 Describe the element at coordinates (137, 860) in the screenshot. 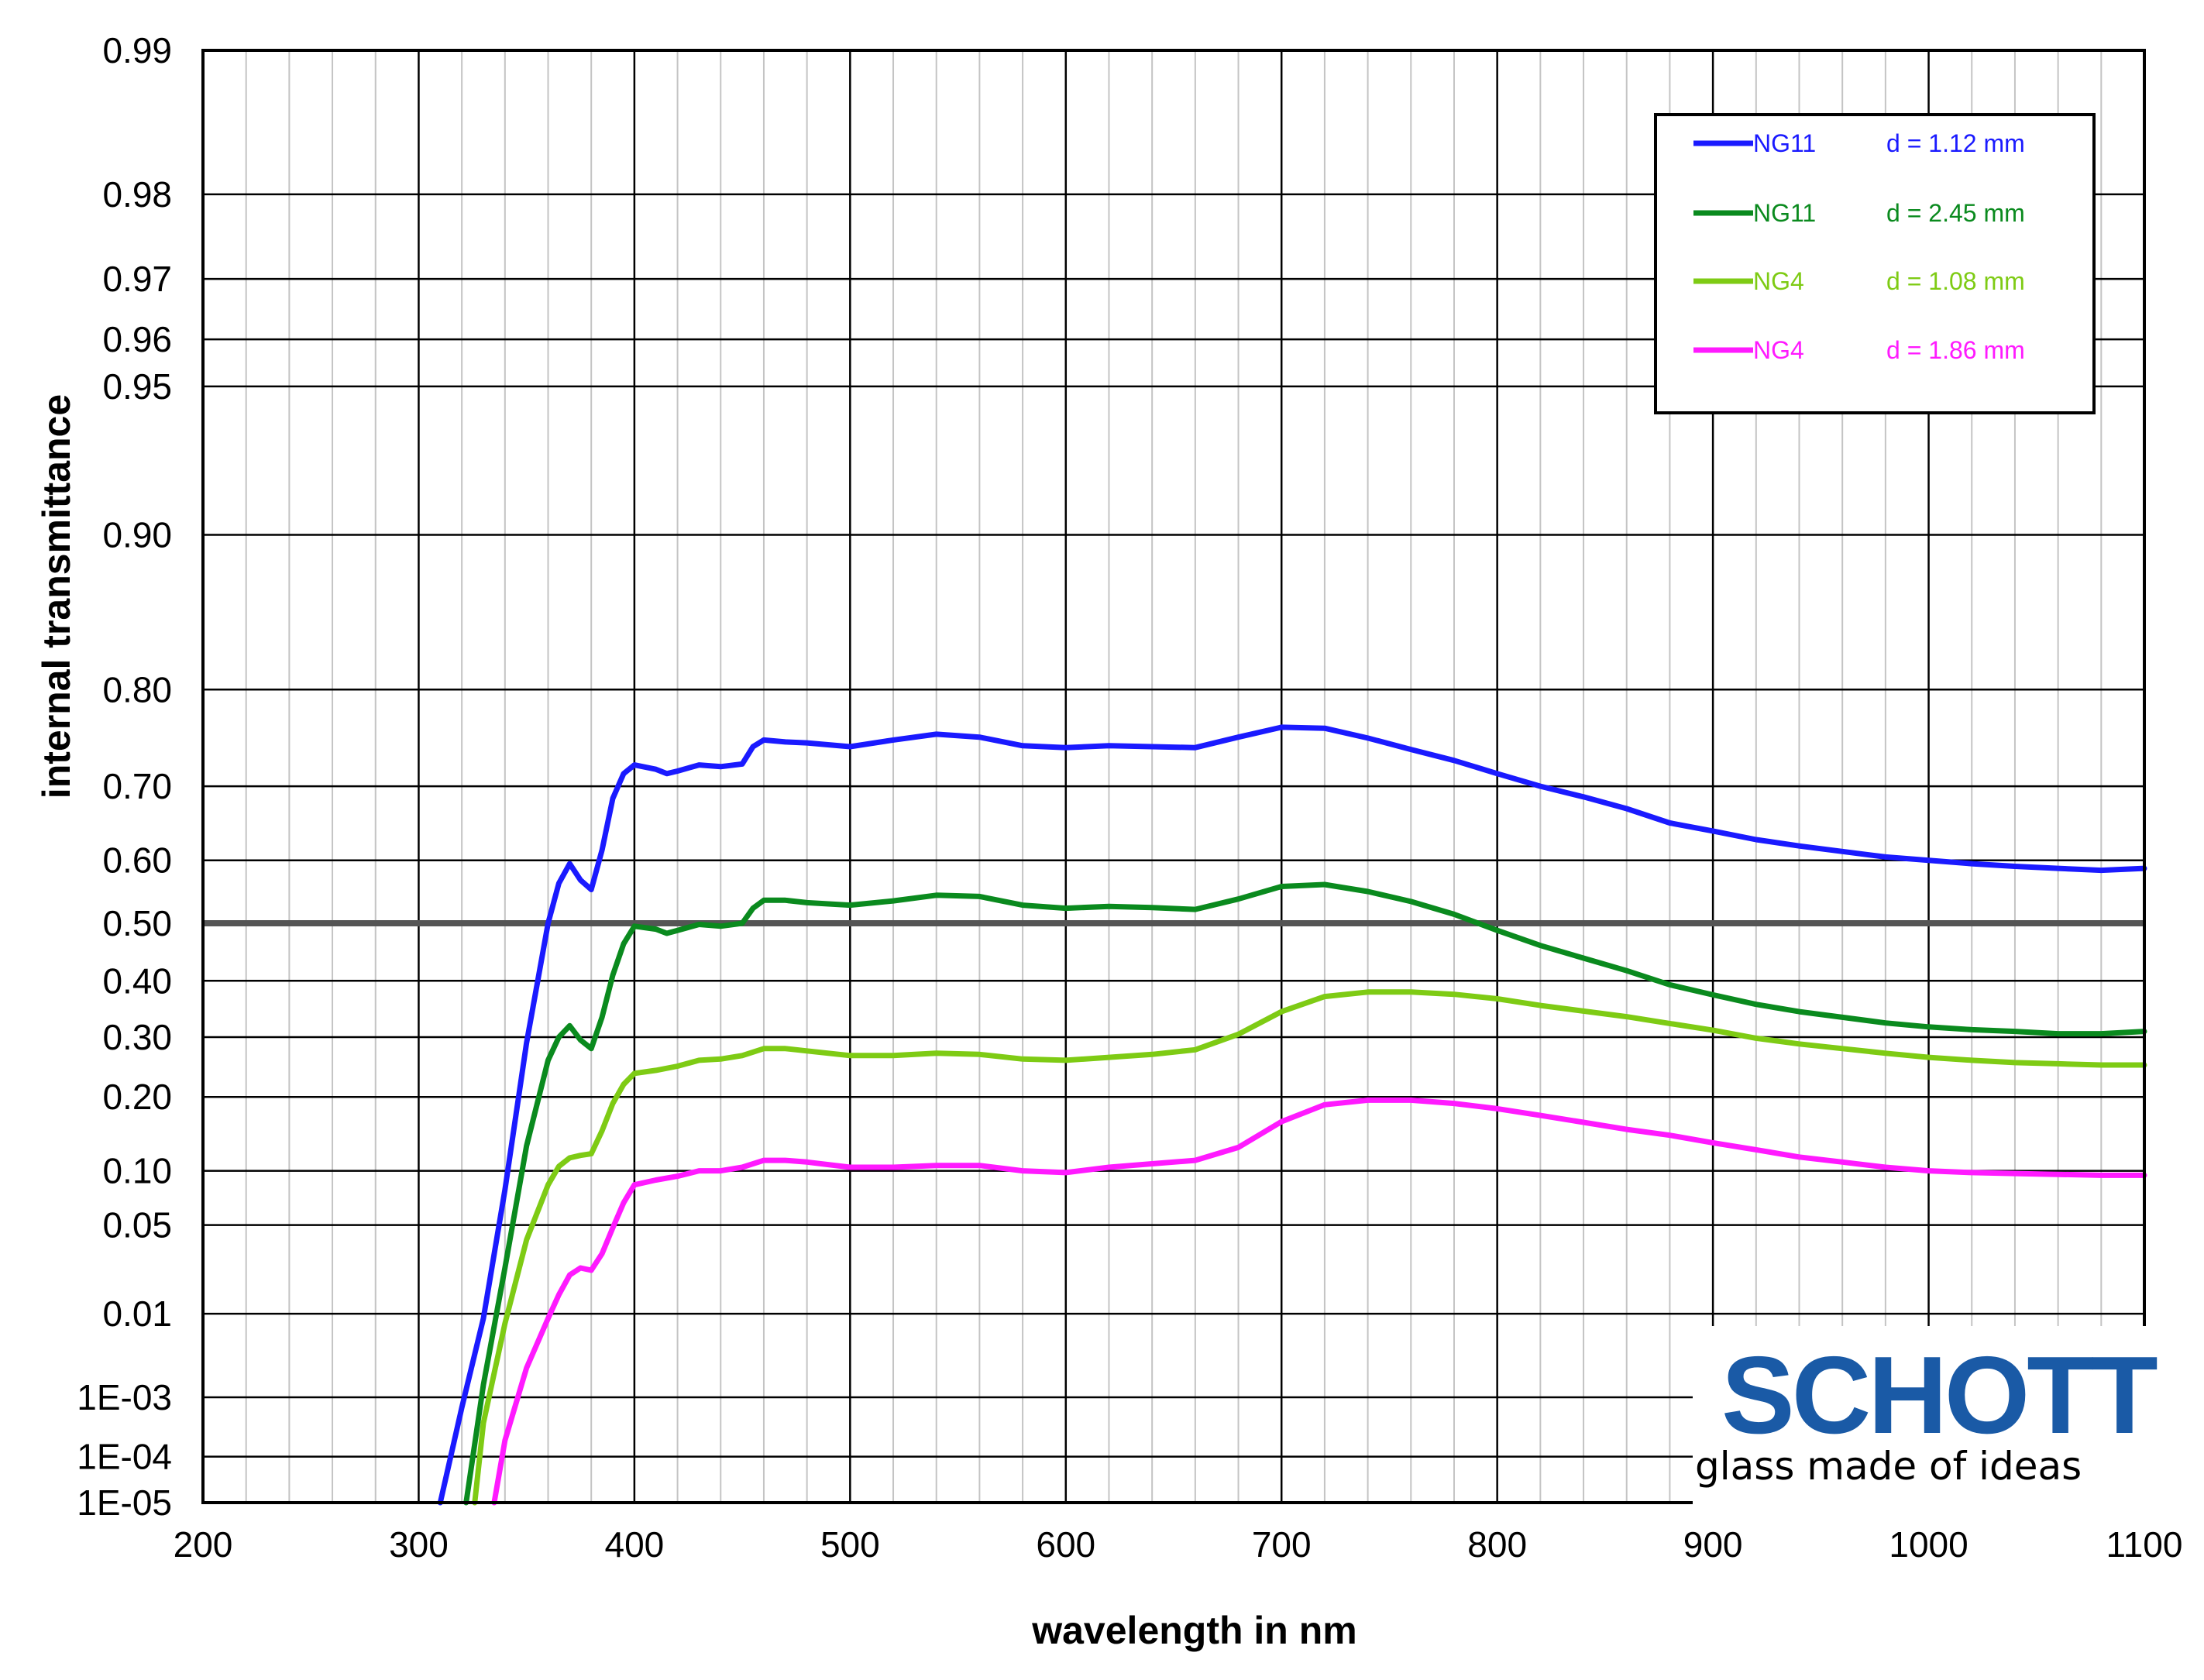

I see `y-tick-label: 0.60` at that location.